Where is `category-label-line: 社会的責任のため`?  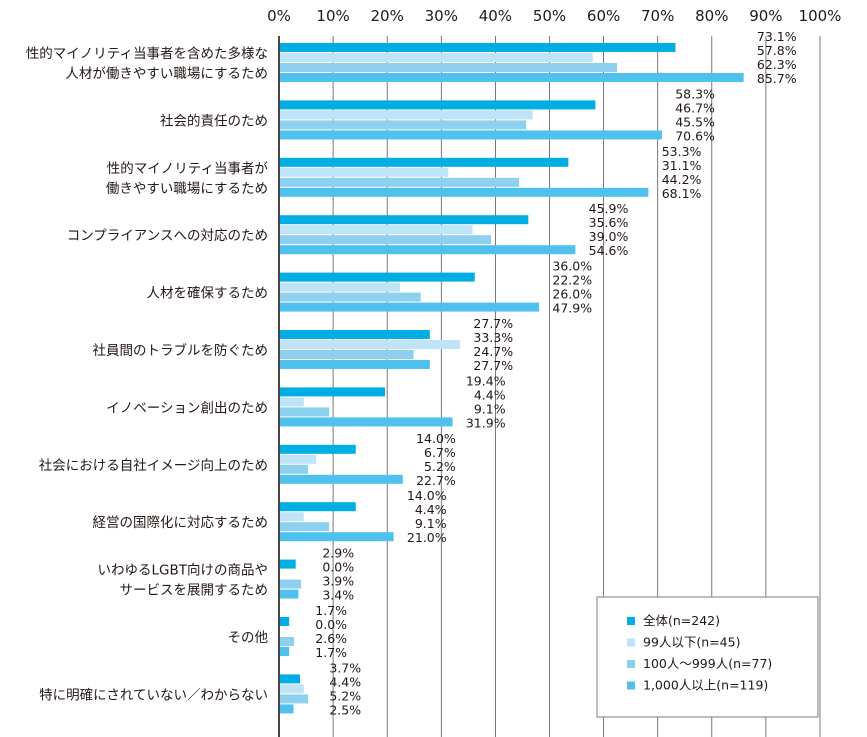
category-label-line: 社会的責任のため is located at coordinates (214, 121).